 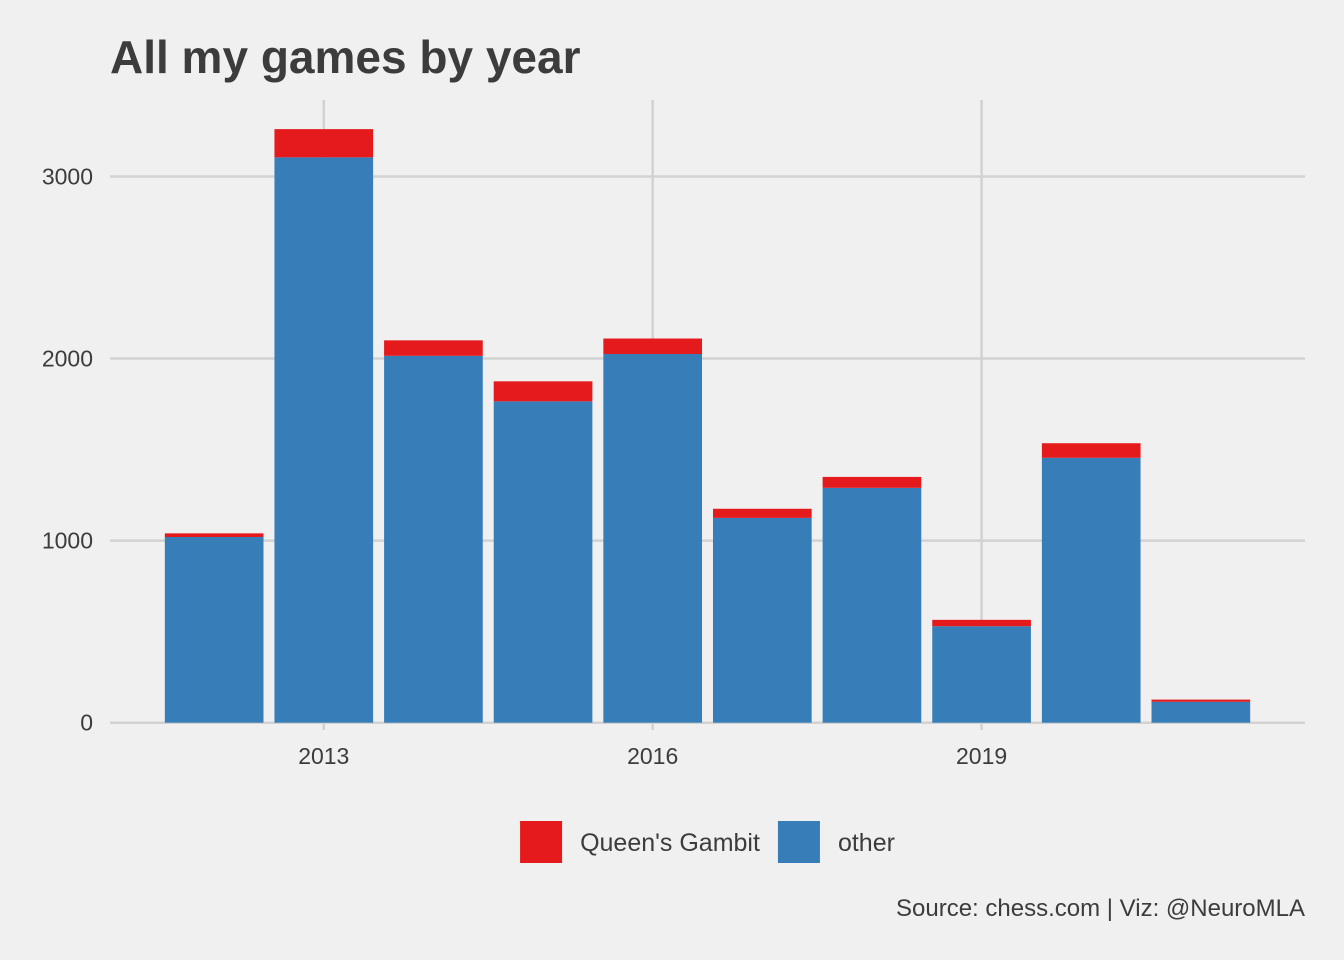 What do you see at coordinates (433, 539) in the screenshot?
I see `bar-other-2014` at bounding box center [433, 539].